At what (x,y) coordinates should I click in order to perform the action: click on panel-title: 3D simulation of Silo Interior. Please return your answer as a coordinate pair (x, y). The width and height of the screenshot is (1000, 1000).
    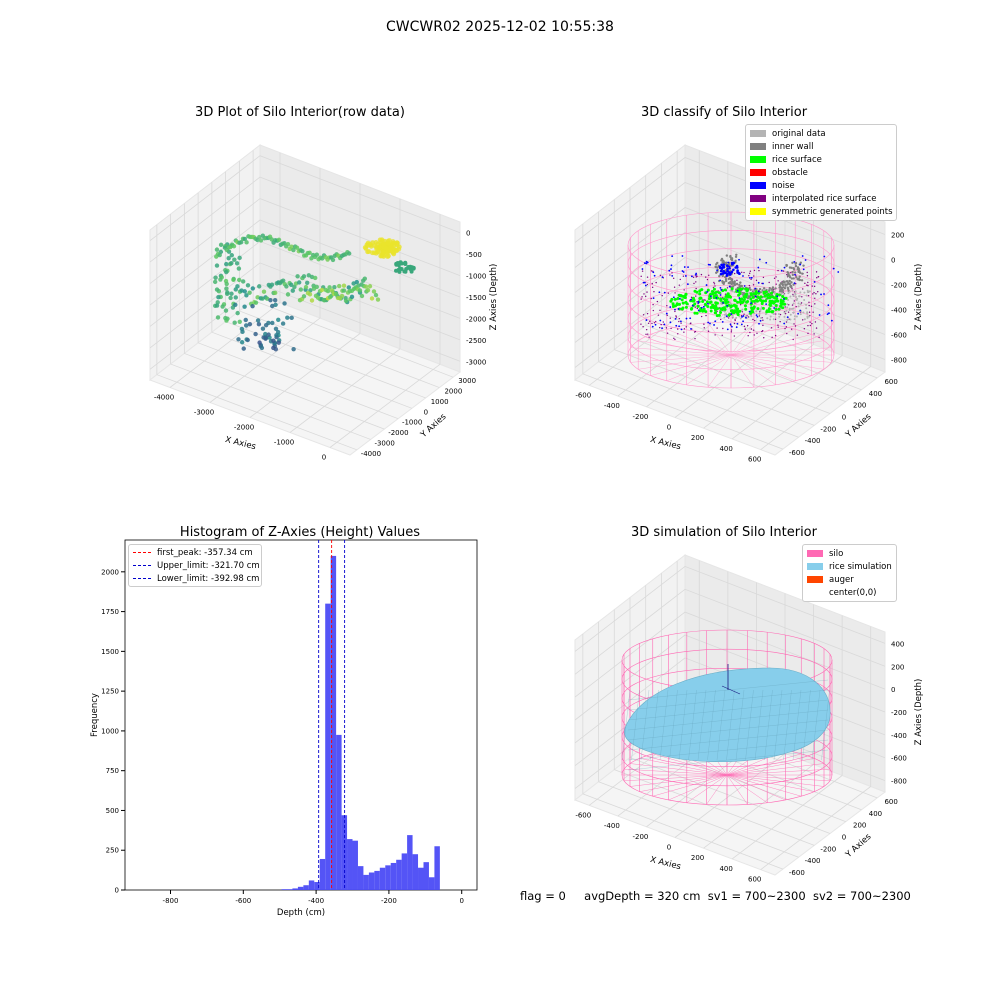
    Looking at the image, I should click on (724, 532).